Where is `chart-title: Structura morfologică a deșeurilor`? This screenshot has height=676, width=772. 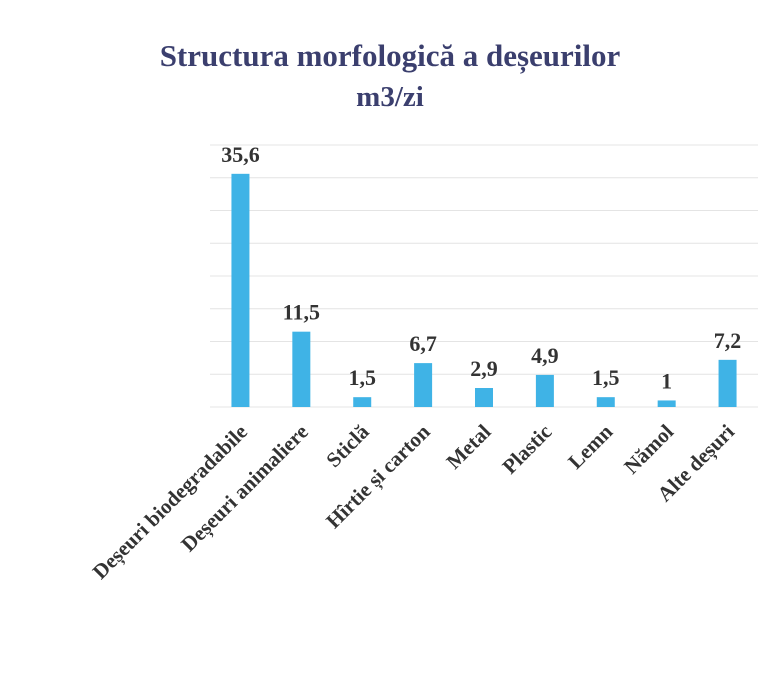 chart-title: Structura morfologică a deșeurilor is located at coordinates (390, 56).